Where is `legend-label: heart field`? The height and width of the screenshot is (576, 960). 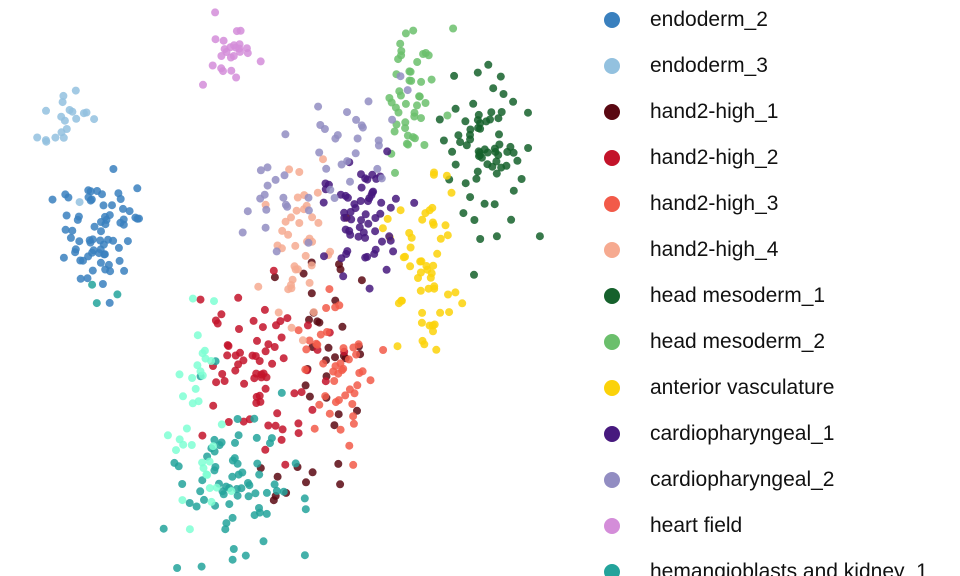 legend-label: heart field is located at coordinates (696, 526).